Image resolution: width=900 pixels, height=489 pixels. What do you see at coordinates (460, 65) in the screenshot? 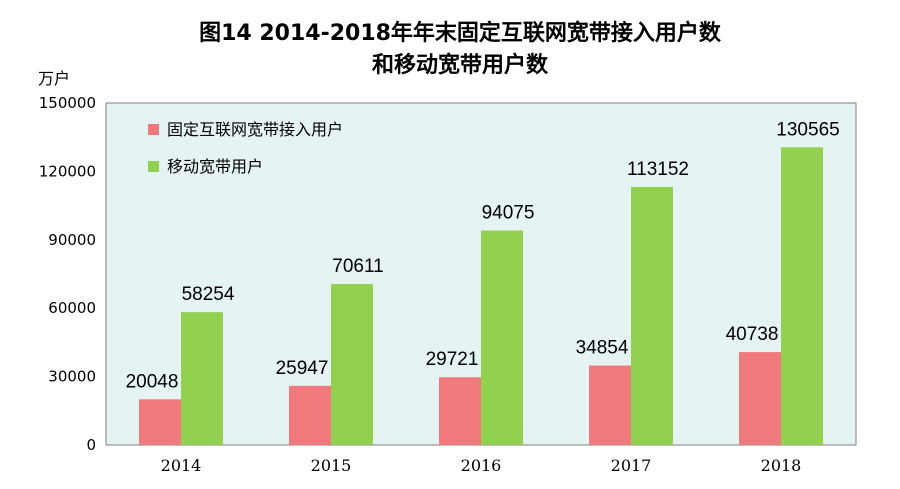
I see `chart-title-line2: 和移动宽带用户数` at bounding box center [460, 65].